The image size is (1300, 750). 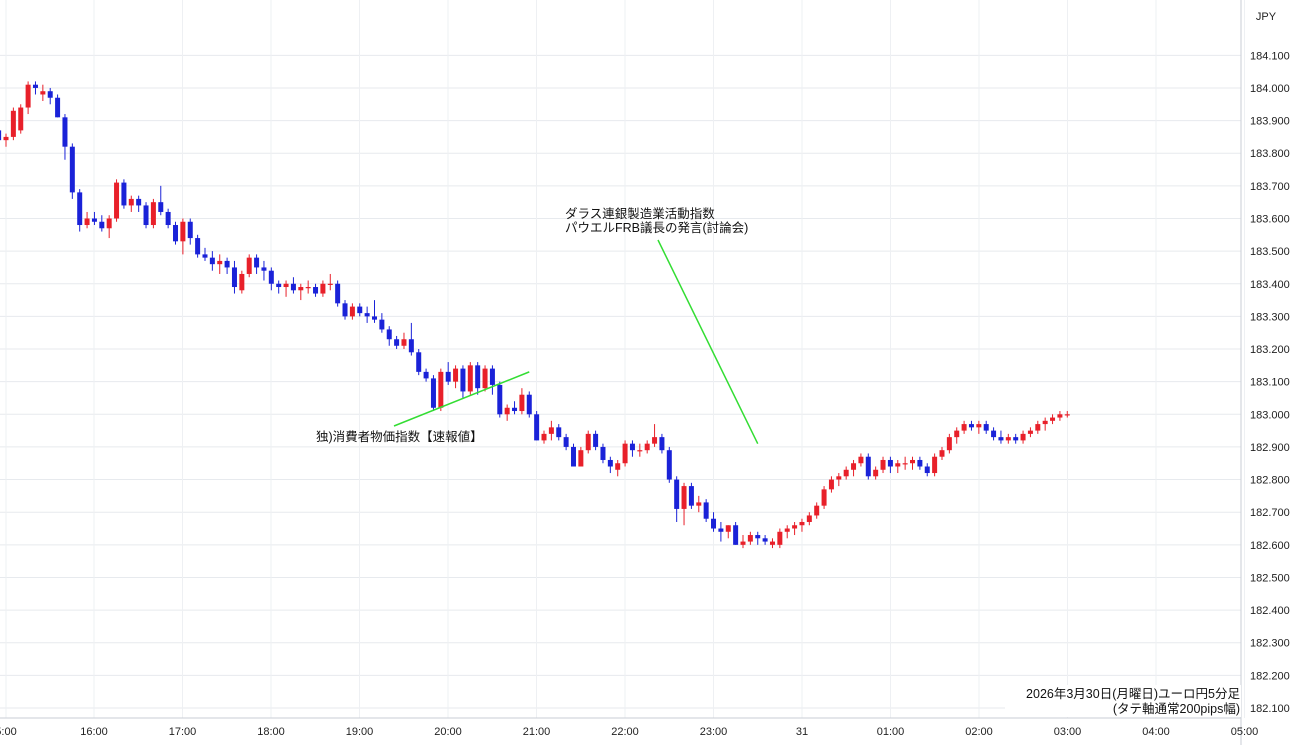 What do you see at coordinates (1270, 546) in the screenshot?
I see `y-tick-label: 182.600` at bounding box center [1270, 546].